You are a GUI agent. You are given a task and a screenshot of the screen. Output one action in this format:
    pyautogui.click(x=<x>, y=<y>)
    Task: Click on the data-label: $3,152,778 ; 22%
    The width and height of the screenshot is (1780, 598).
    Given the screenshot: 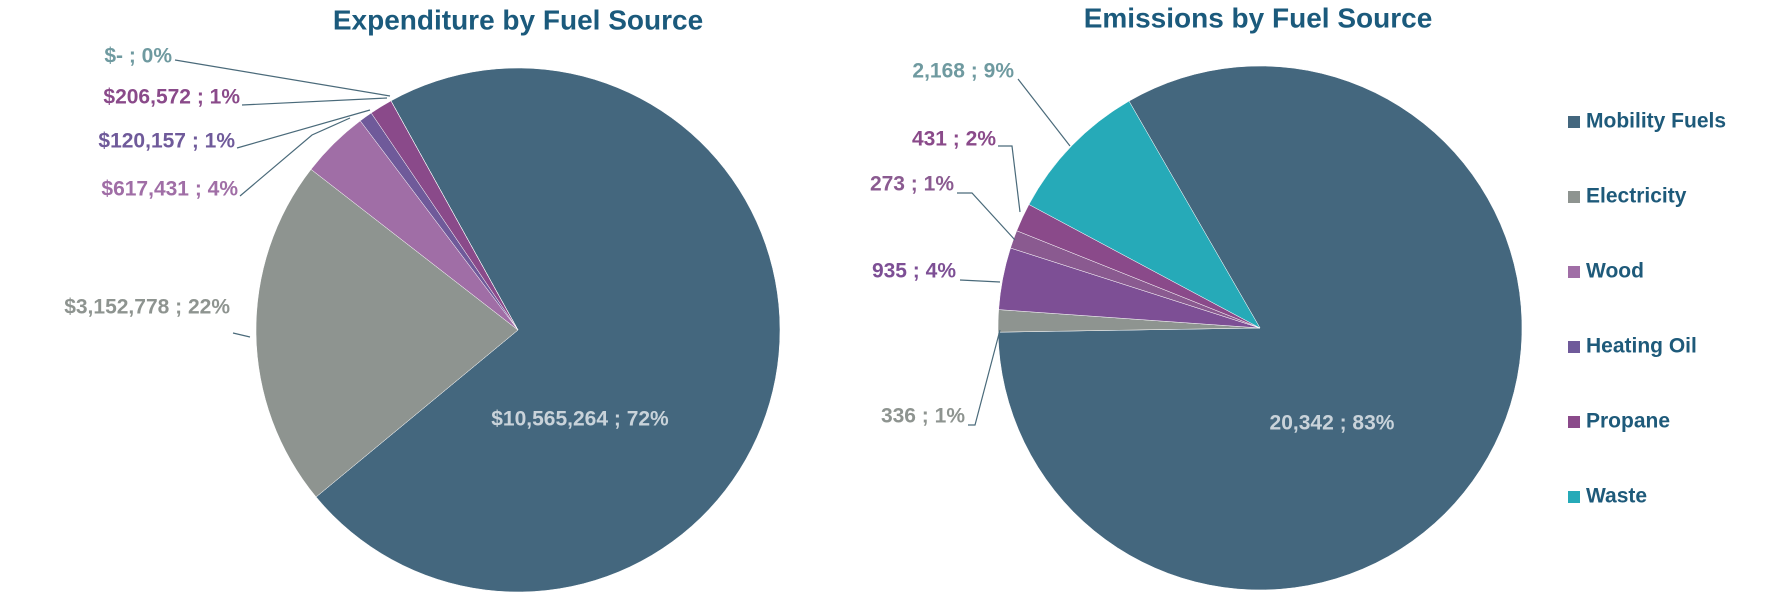 What is the action you would take?
    pyautogui.click(x=147, y=307)
    